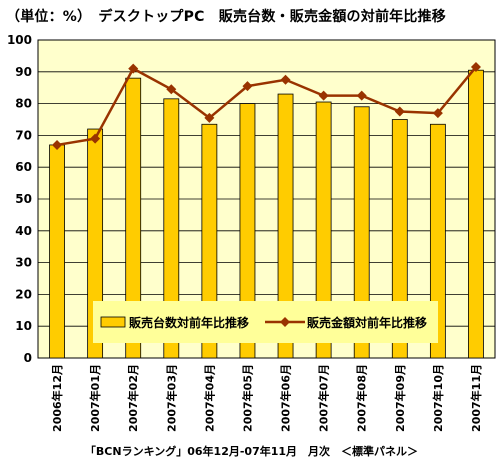 Image resolution: width=503 pixels, height=463 pixels. I want to click on x-tick-label: 2007年03月, so click(171, 398).